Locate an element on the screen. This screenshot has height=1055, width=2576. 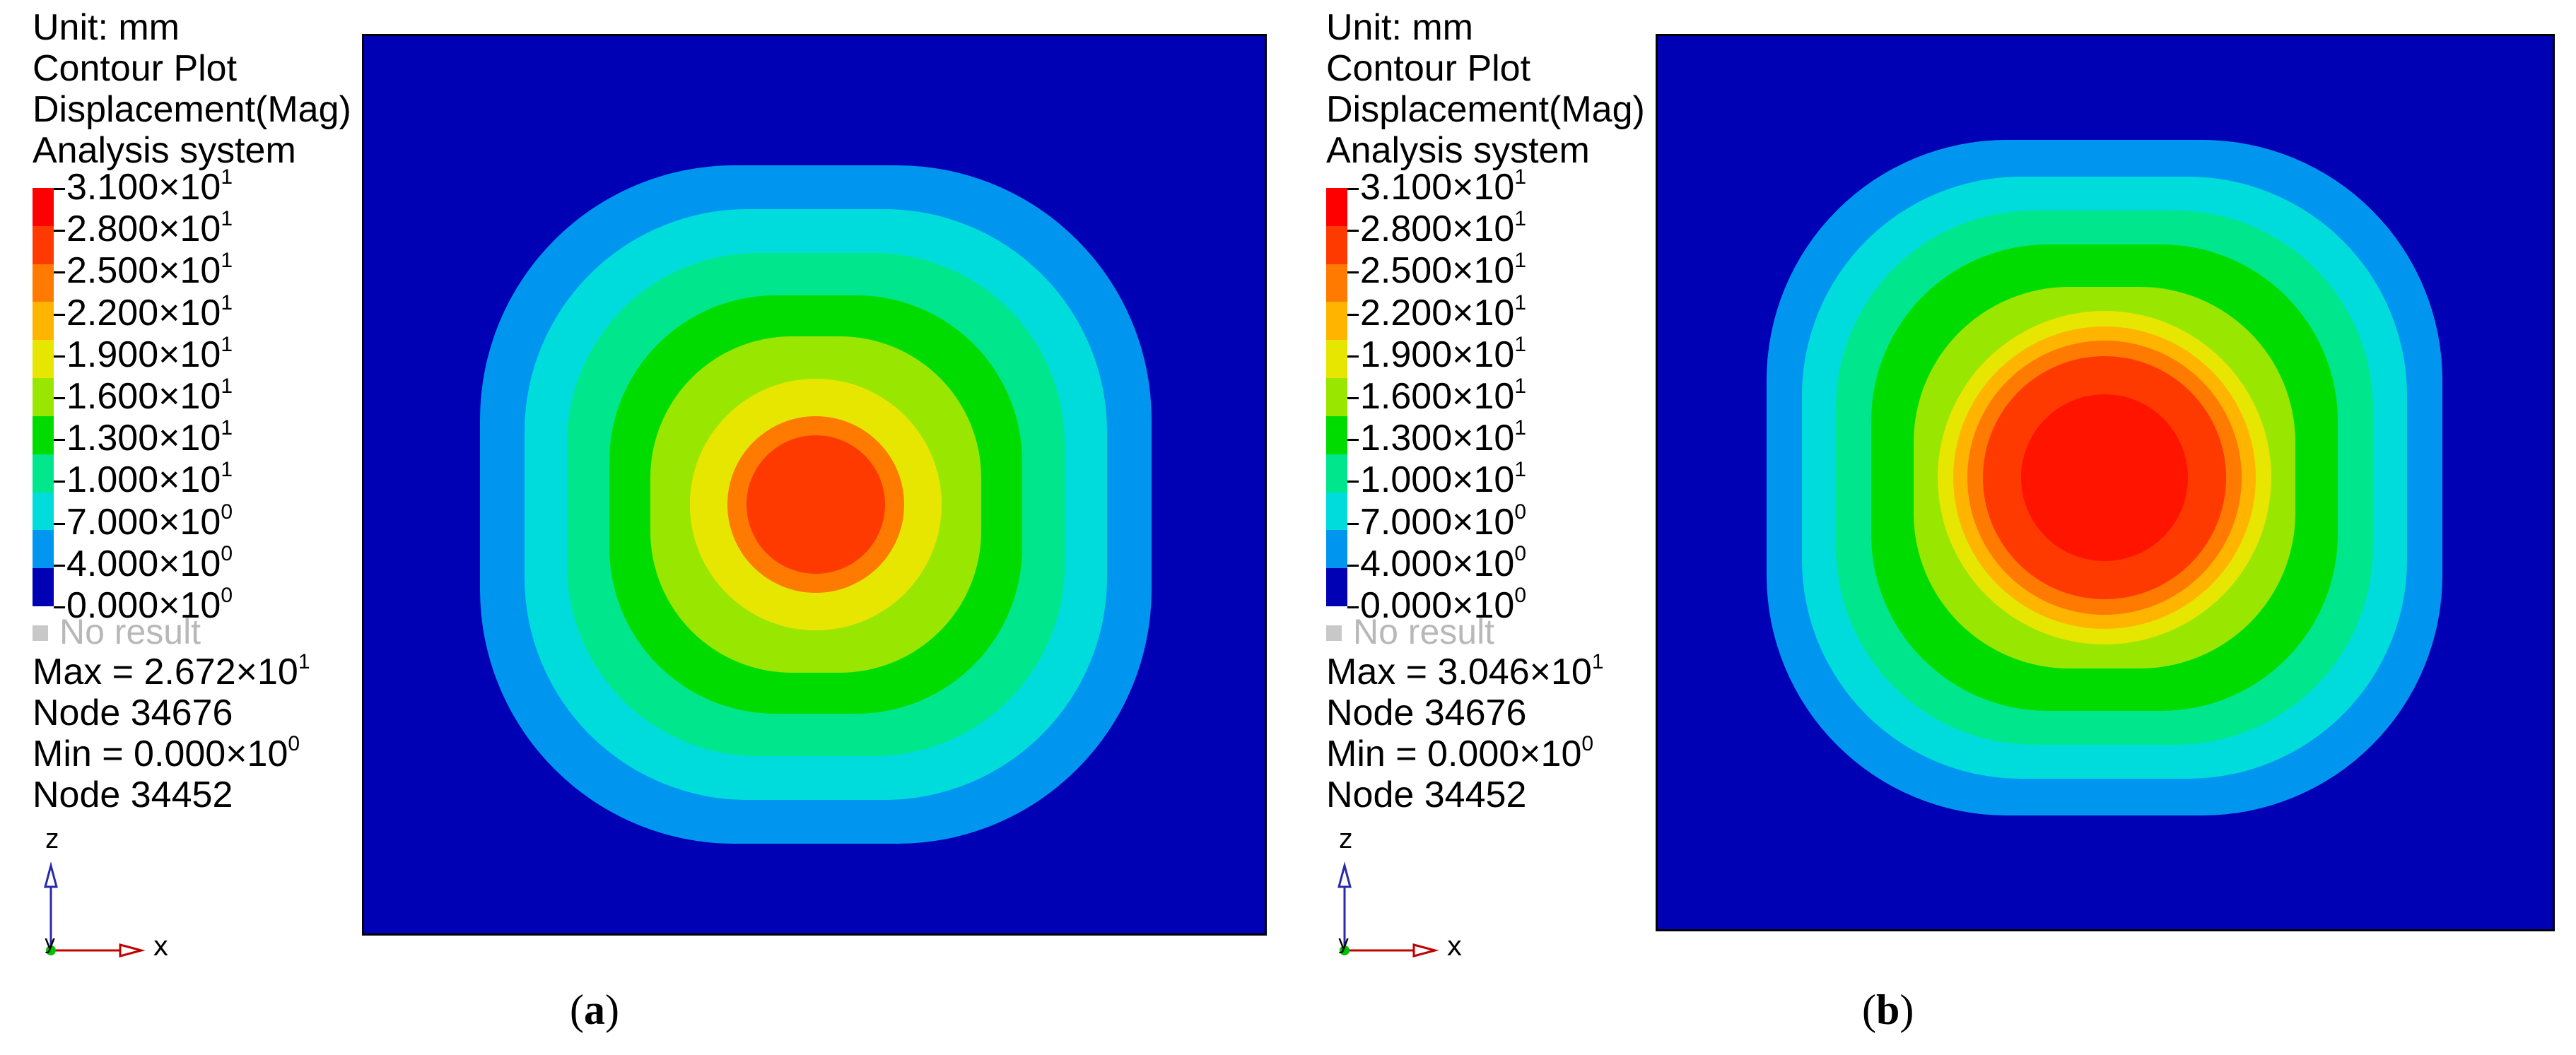
legend-tick-label: 0.000×100 is located at coordinates (1444, 605).